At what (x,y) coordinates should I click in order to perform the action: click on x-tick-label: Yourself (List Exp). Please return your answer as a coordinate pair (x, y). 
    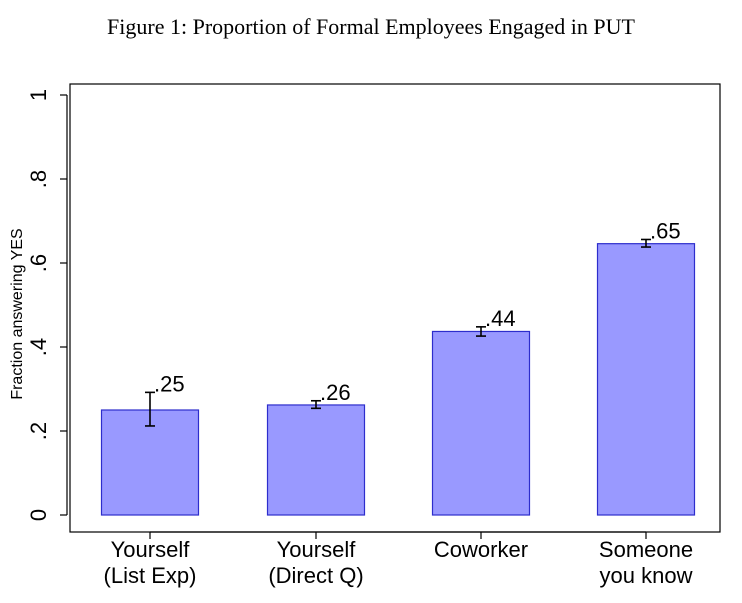
    Looking at the image, I should click on (150, 562).